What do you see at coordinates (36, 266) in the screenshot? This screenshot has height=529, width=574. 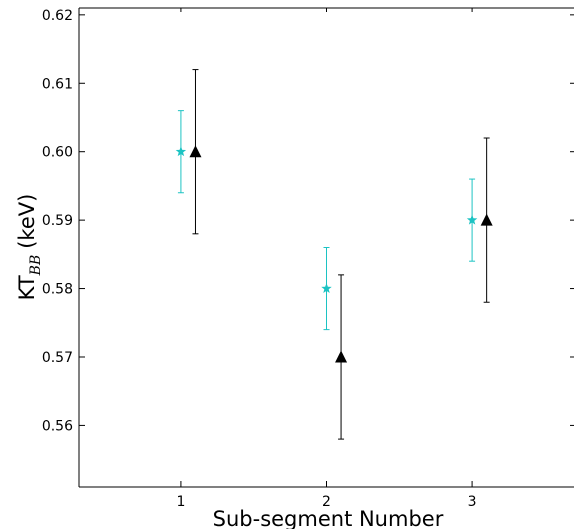 I see `y-axis-title-subscript: BB` at bounding box center [36, 266].